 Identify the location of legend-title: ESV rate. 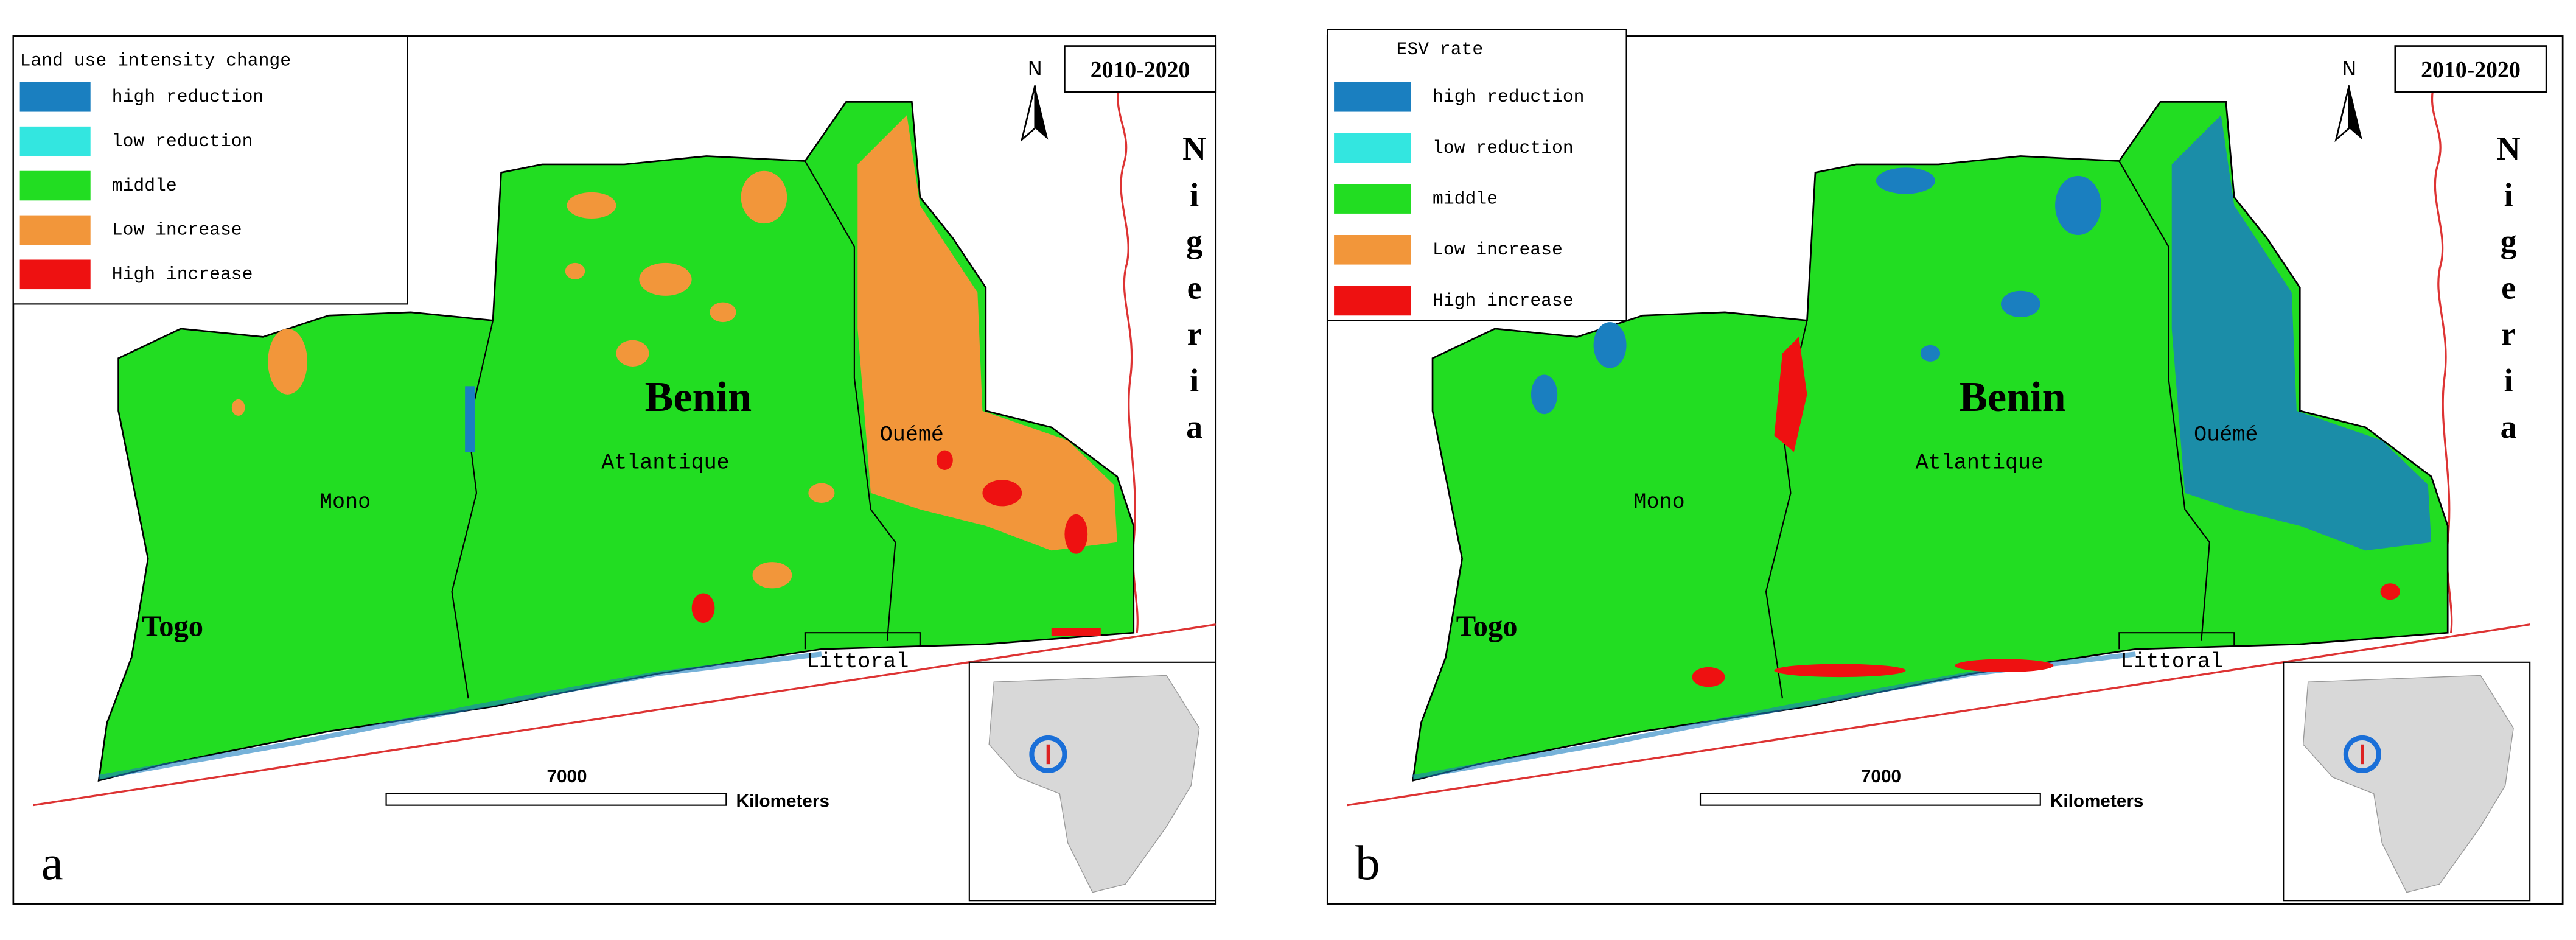
(1440, 50).